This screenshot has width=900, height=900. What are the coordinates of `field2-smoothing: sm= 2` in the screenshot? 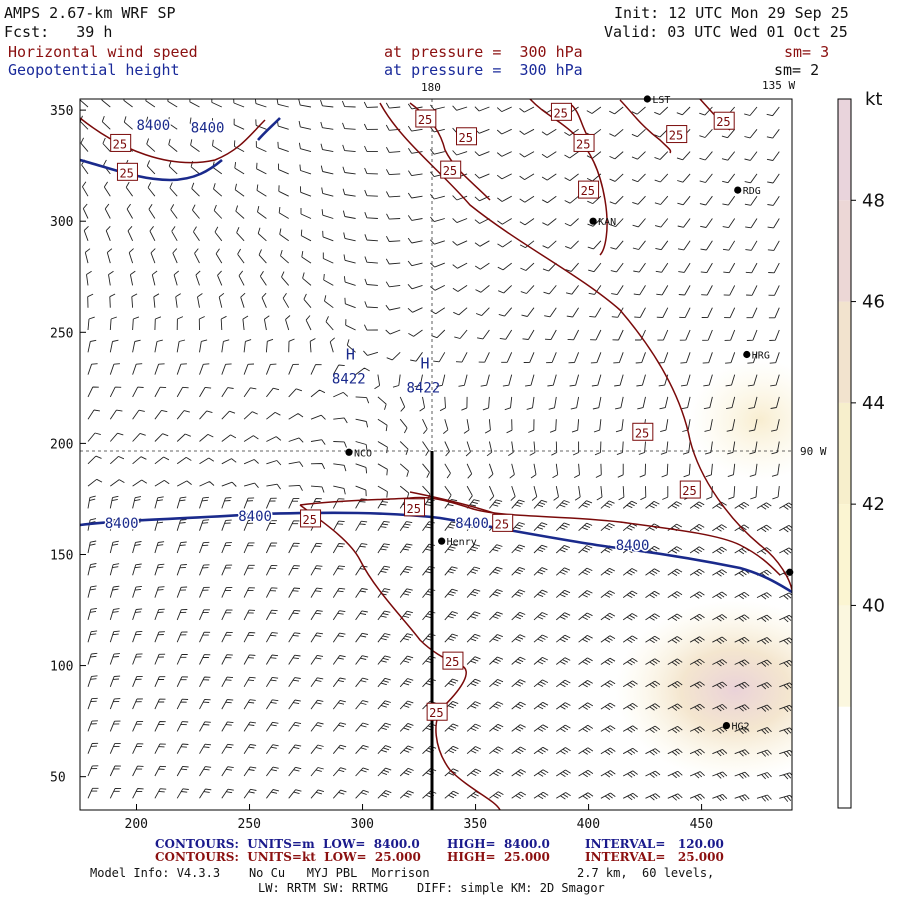 It's located at (797, 70).